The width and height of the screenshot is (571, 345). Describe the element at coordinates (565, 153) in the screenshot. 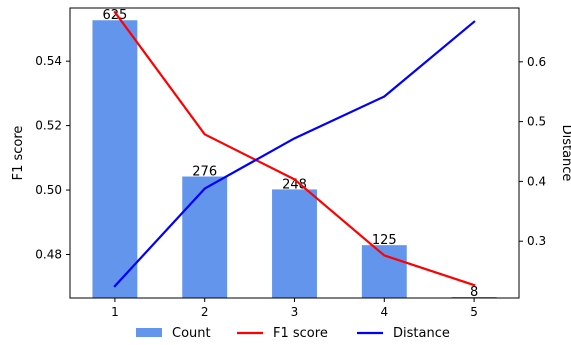

I see `y-right-axis-label: Distance` at that location.